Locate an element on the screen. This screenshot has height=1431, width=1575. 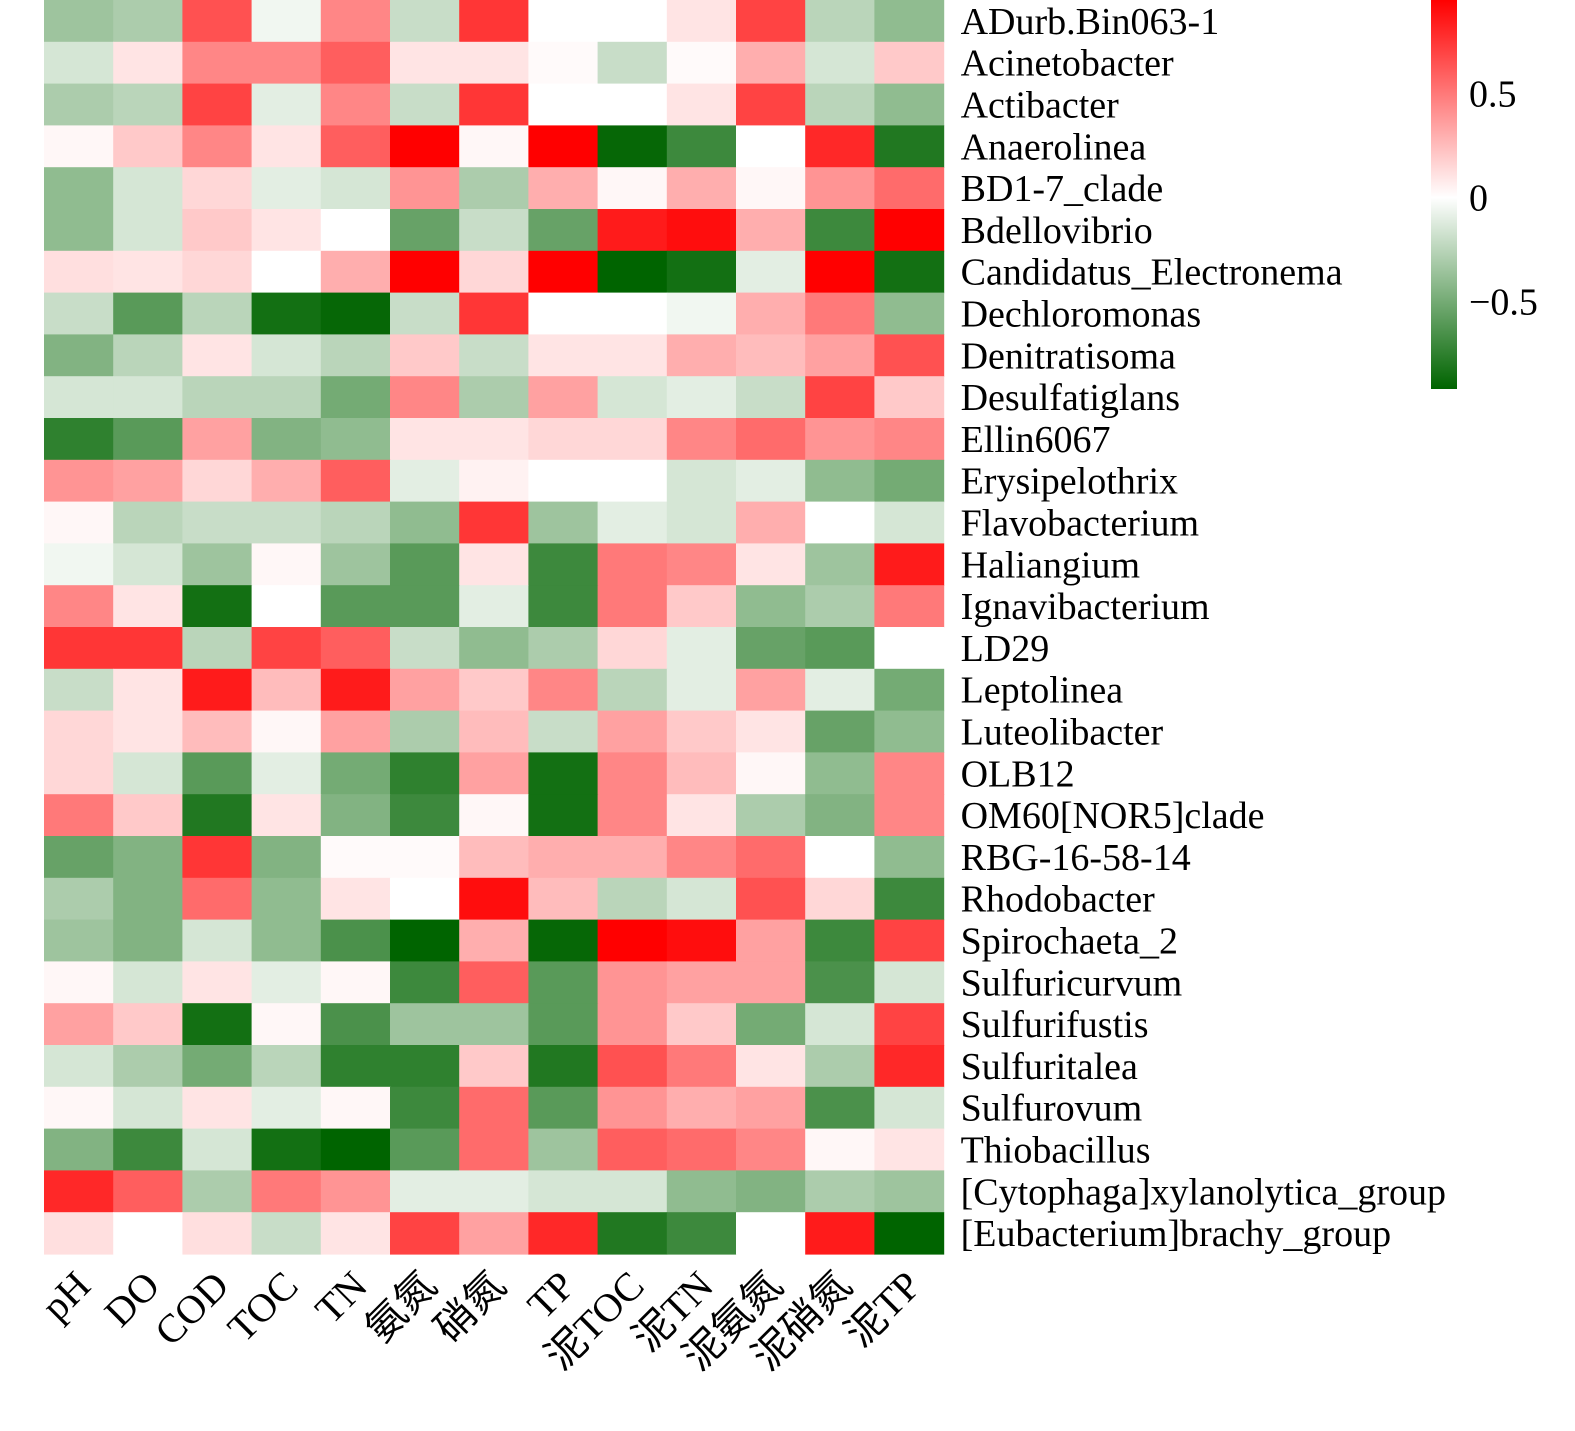
row-label: ADurb.Bin063-1 is located at coordinates (1090, 22).